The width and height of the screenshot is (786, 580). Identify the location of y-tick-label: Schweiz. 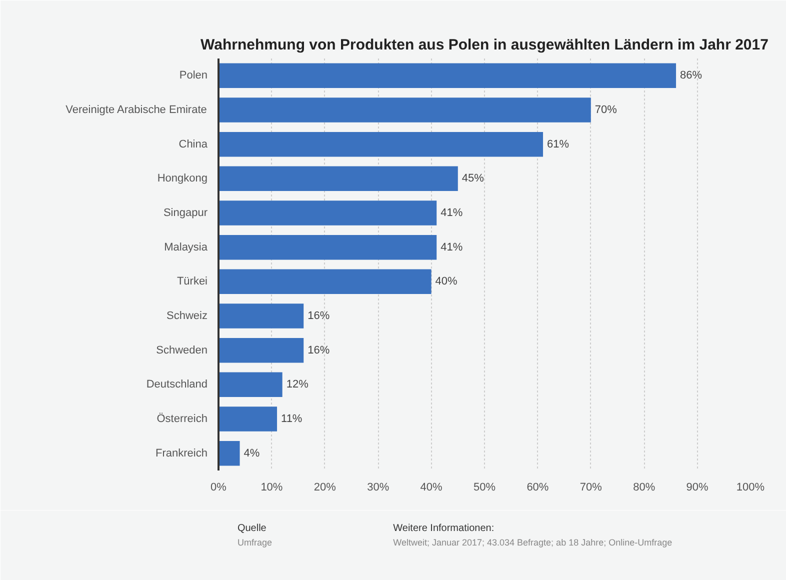
(187, 316).